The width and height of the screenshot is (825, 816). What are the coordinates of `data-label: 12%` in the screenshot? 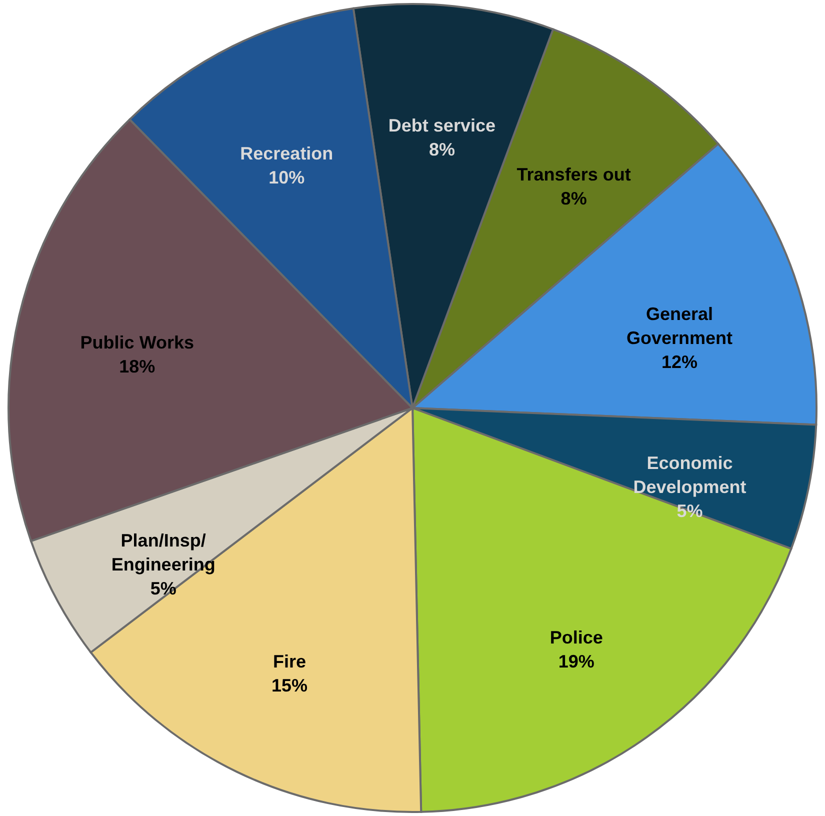 It's located at (680, 362).